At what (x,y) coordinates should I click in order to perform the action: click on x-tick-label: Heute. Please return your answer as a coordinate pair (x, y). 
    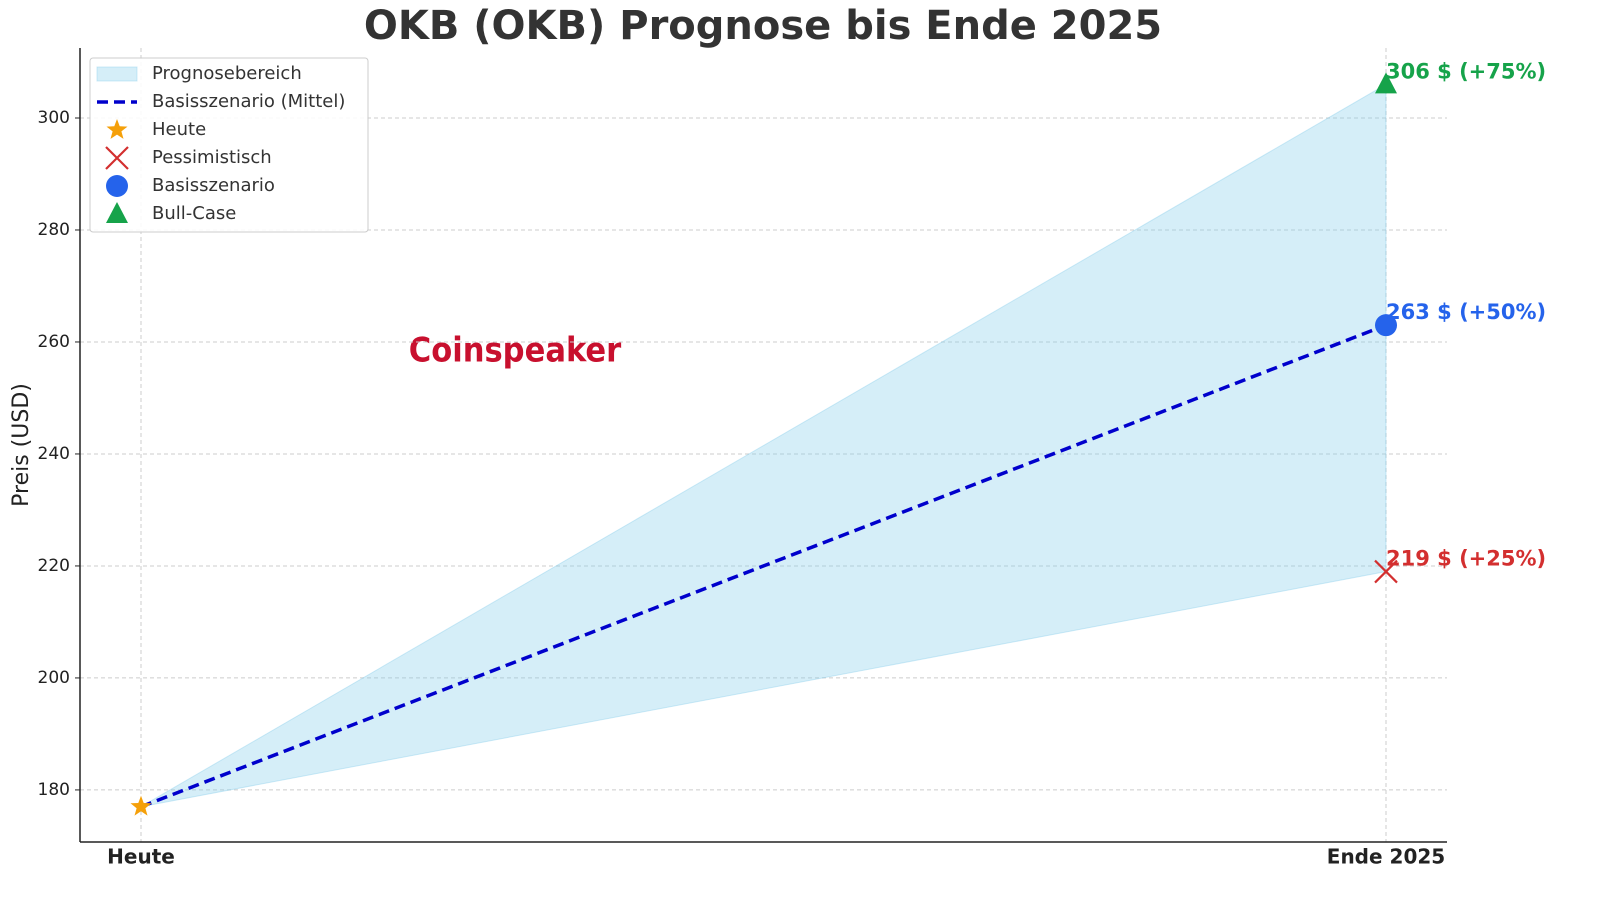
    Looking at the image, I should click on (141, 857).